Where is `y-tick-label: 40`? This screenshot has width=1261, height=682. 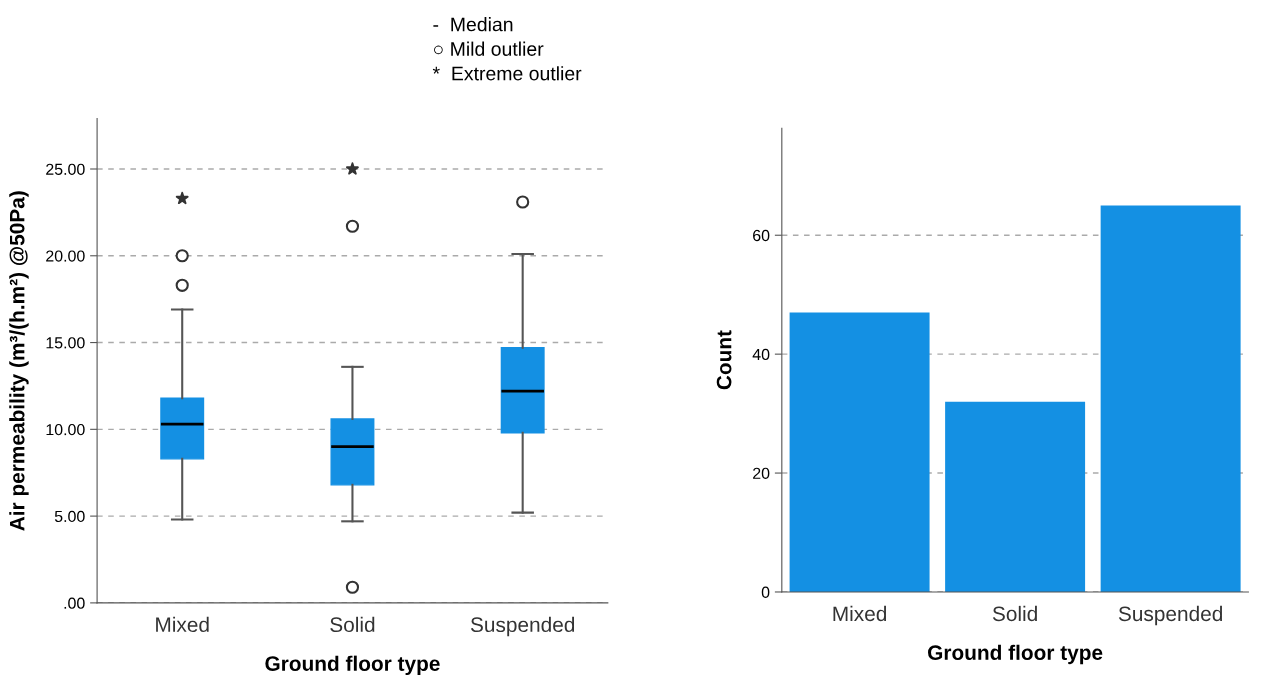
y-tick-label: 40 is located at coordinates (761, 354).